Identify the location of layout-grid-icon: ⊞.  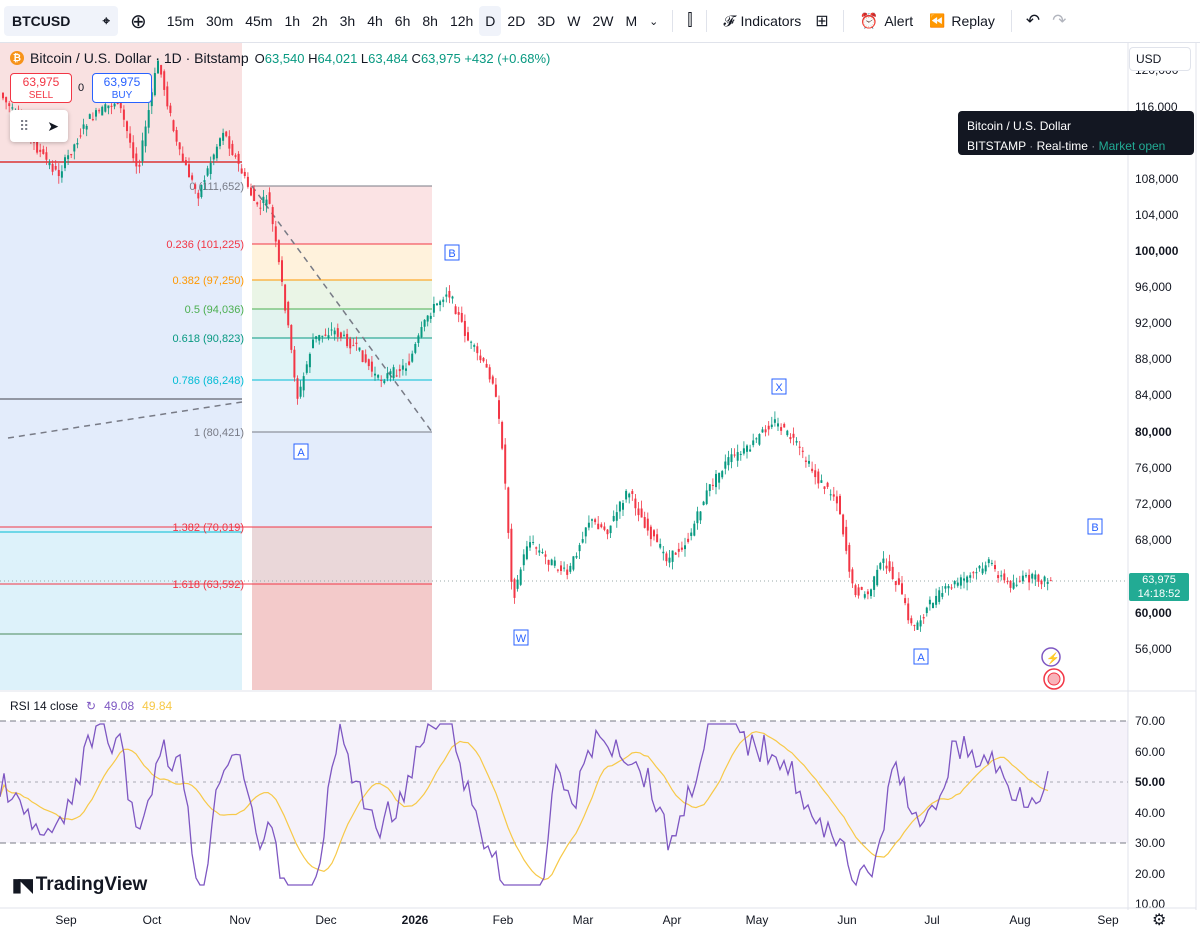
(822, 21).